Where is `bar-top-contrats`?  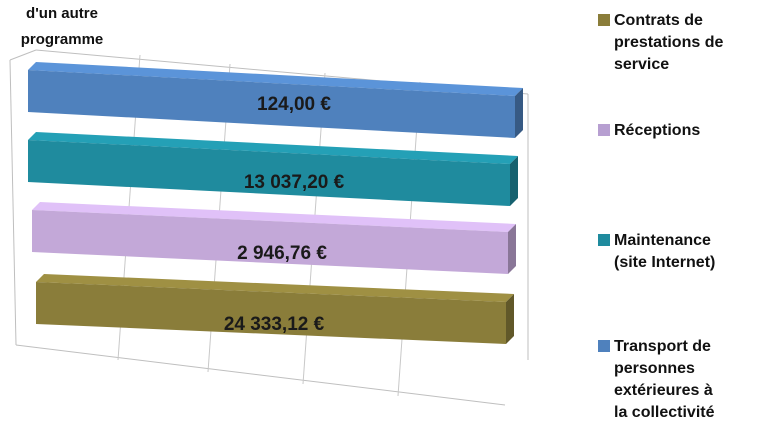 bar-top-contrats is located at coordinates (275, 288).